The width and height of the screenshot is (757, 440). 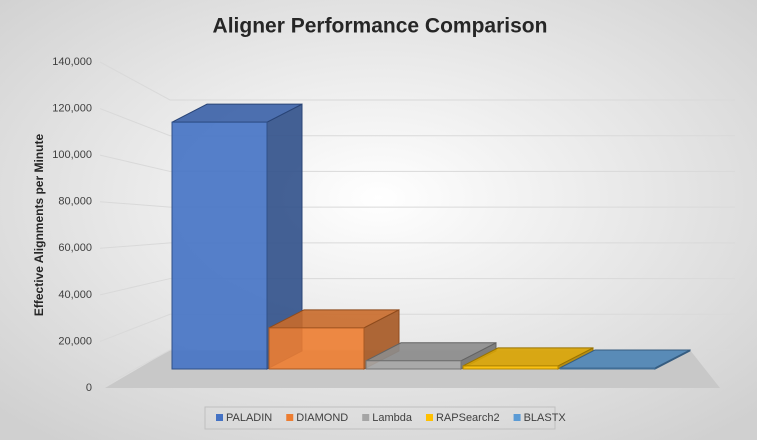 What do you see at coordinates (468, 418) in the screenshot?
I see `legend-label: RAPSearch2` at bounding box center [468, 418].